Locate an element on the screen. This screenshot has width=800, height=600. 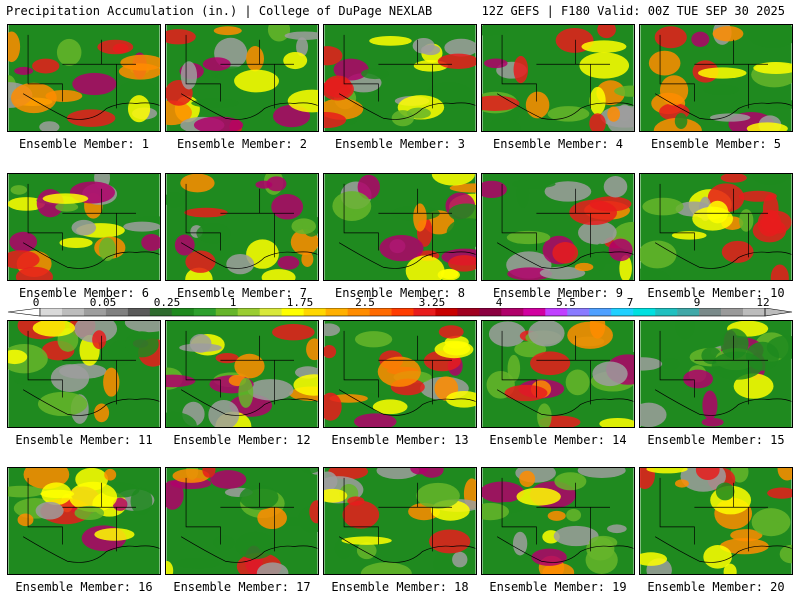
colorbar-tick-label: 5.5 is located at coordinates (566, 302).